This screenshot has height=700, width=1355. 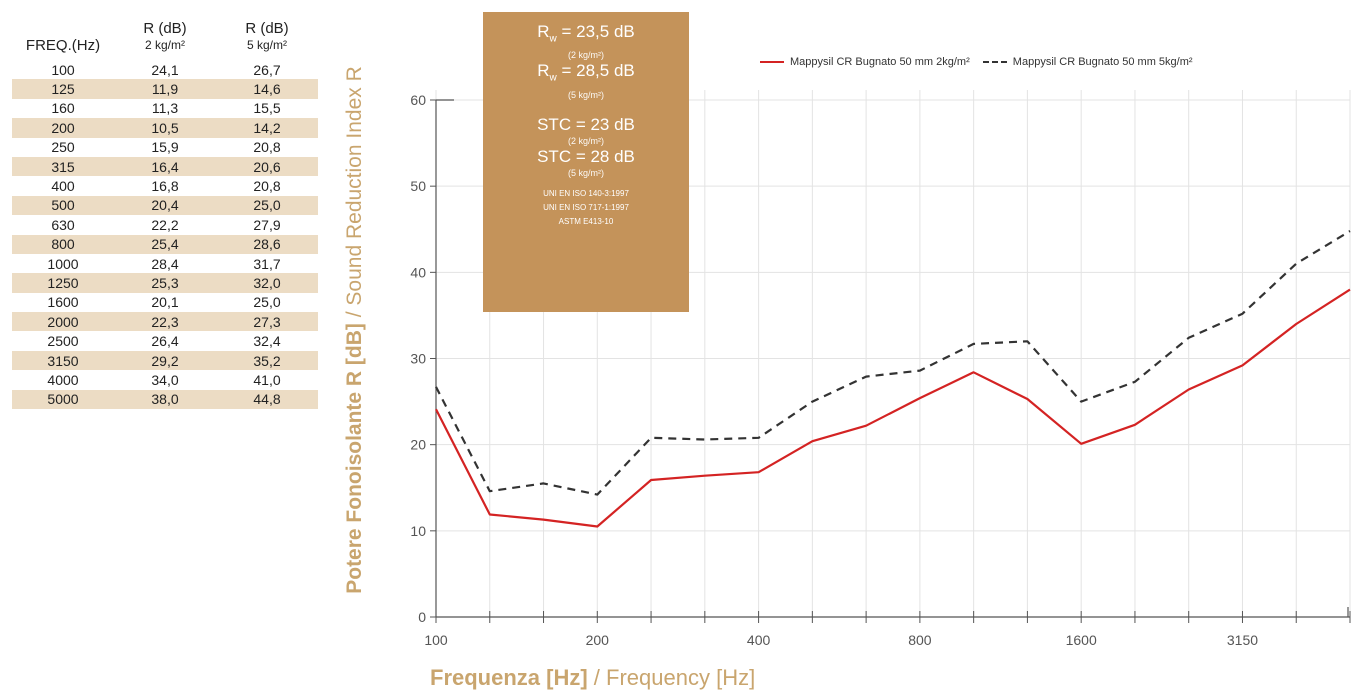 I want to click on table-row: 1000 28,4 31,7, so click(x=165, y=263).